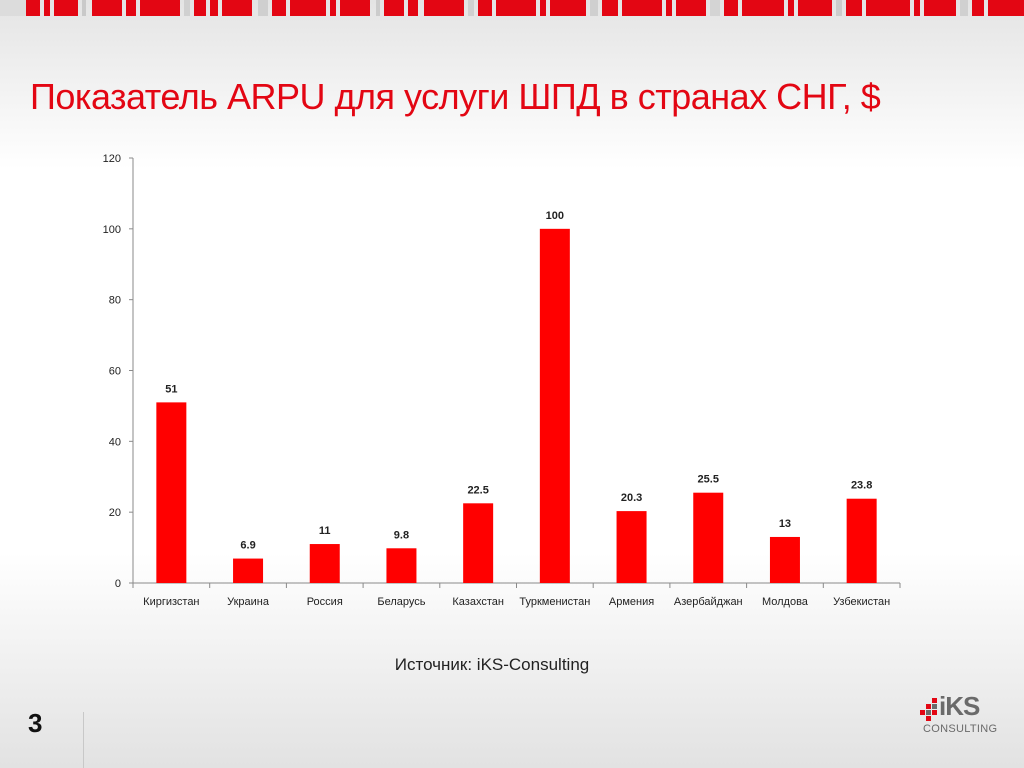 This screenshot has width=1024, height=768. I want to click on bar-value-label: 9.8, so click(401, 535).